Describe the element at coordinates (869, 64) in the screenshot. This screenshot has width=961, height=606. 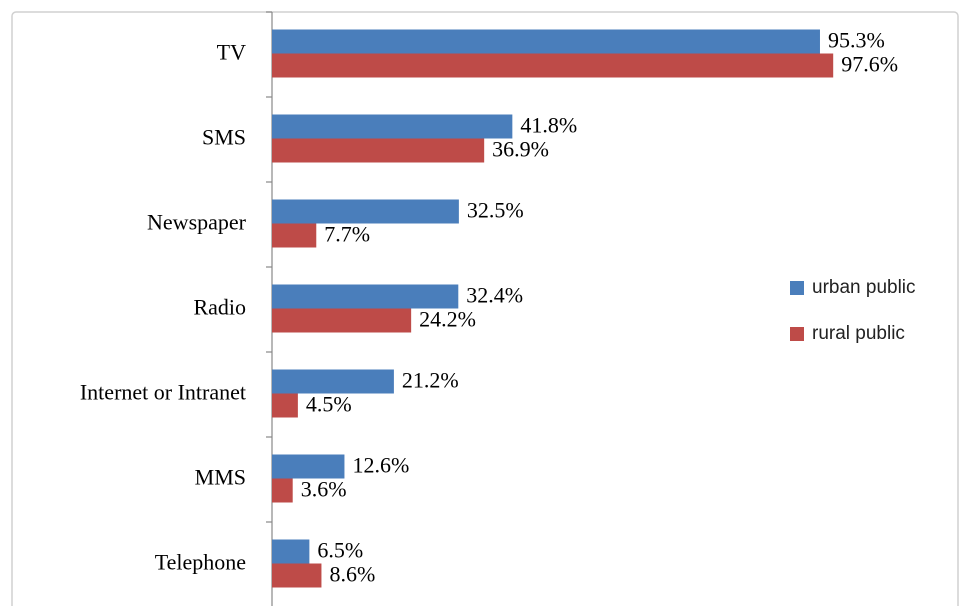
I see `data-label: 97.6%` at that location.